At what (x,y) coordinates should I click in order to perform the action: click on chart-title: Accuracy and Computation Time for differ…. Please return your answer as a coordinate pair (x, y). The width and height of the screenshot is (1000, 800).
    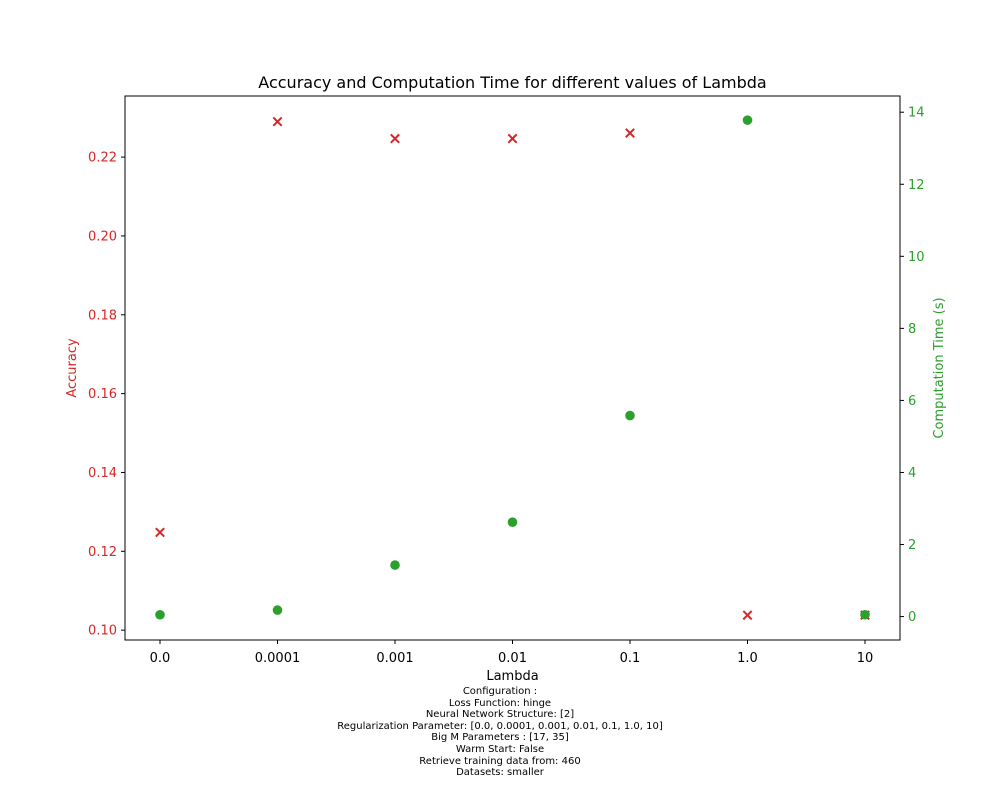
    Looking at the image, I should click on (512, 82).